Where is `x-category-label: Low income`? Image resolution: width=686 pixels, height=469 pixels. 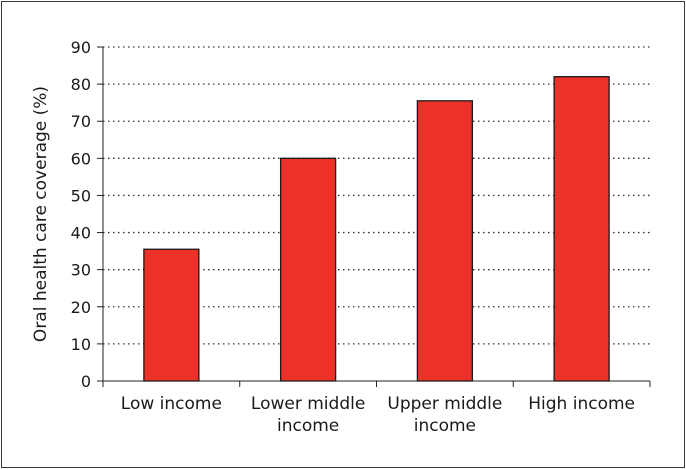 x-category-label: Low income is located at coordinates (171, 404).